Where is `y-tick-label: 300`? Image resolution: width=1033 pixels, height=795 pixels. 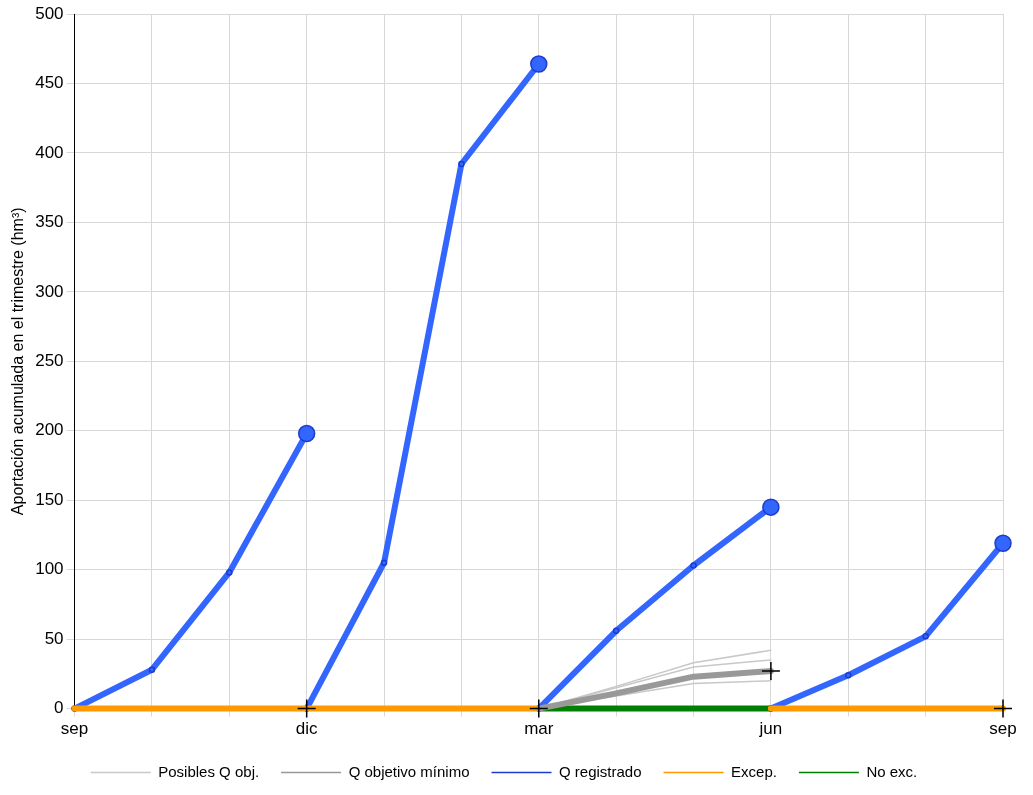 y-tick-label: 300 is located at coordinates (49, 291).